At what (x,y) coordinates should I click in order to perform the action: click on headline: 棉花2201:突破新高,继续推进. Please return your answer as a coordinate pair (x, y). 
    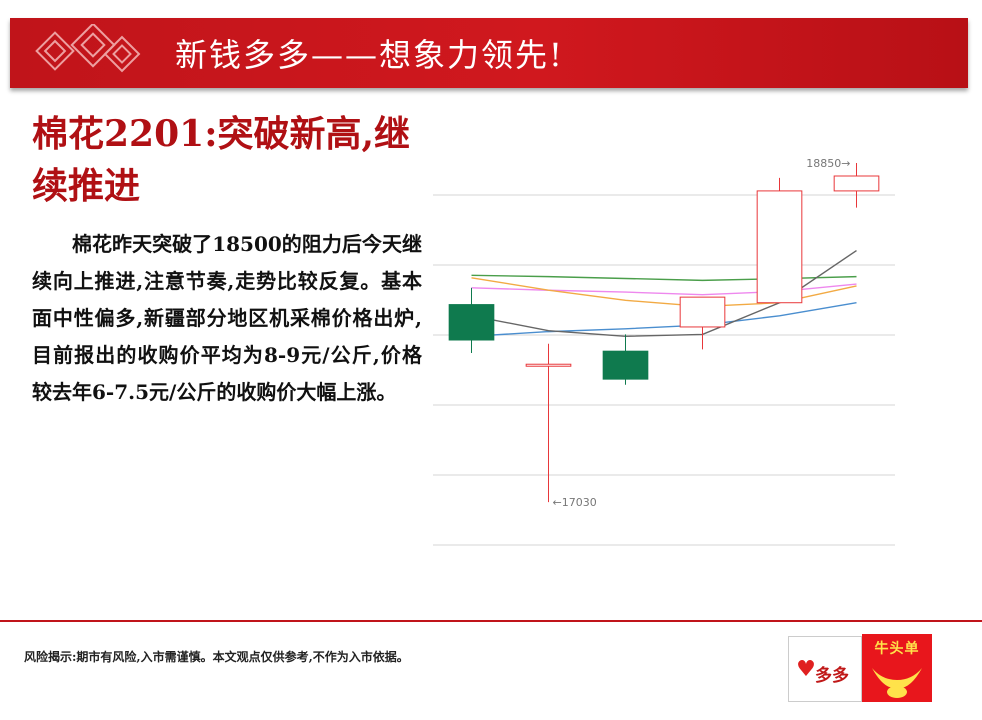
    Looking at the image, I should click on (221, 160).